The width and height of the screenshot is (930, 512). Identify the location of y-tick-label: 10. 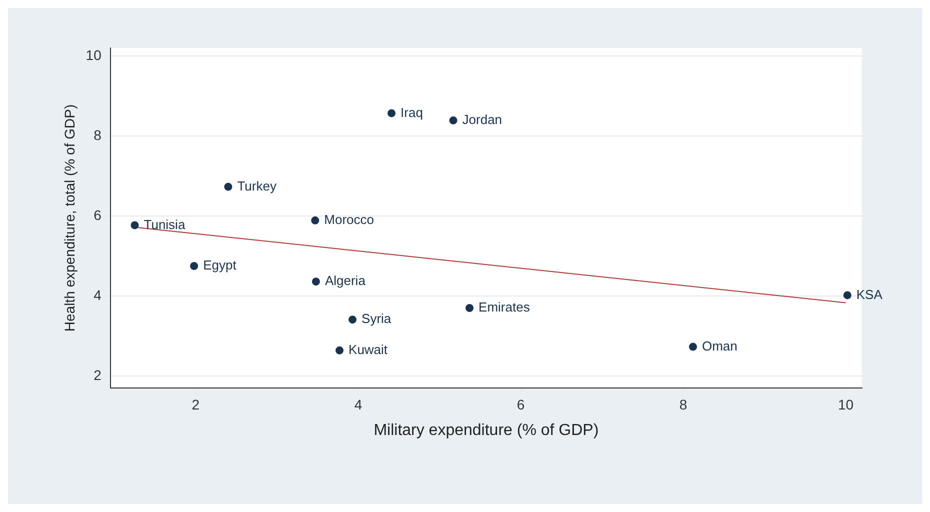
(94, 54).